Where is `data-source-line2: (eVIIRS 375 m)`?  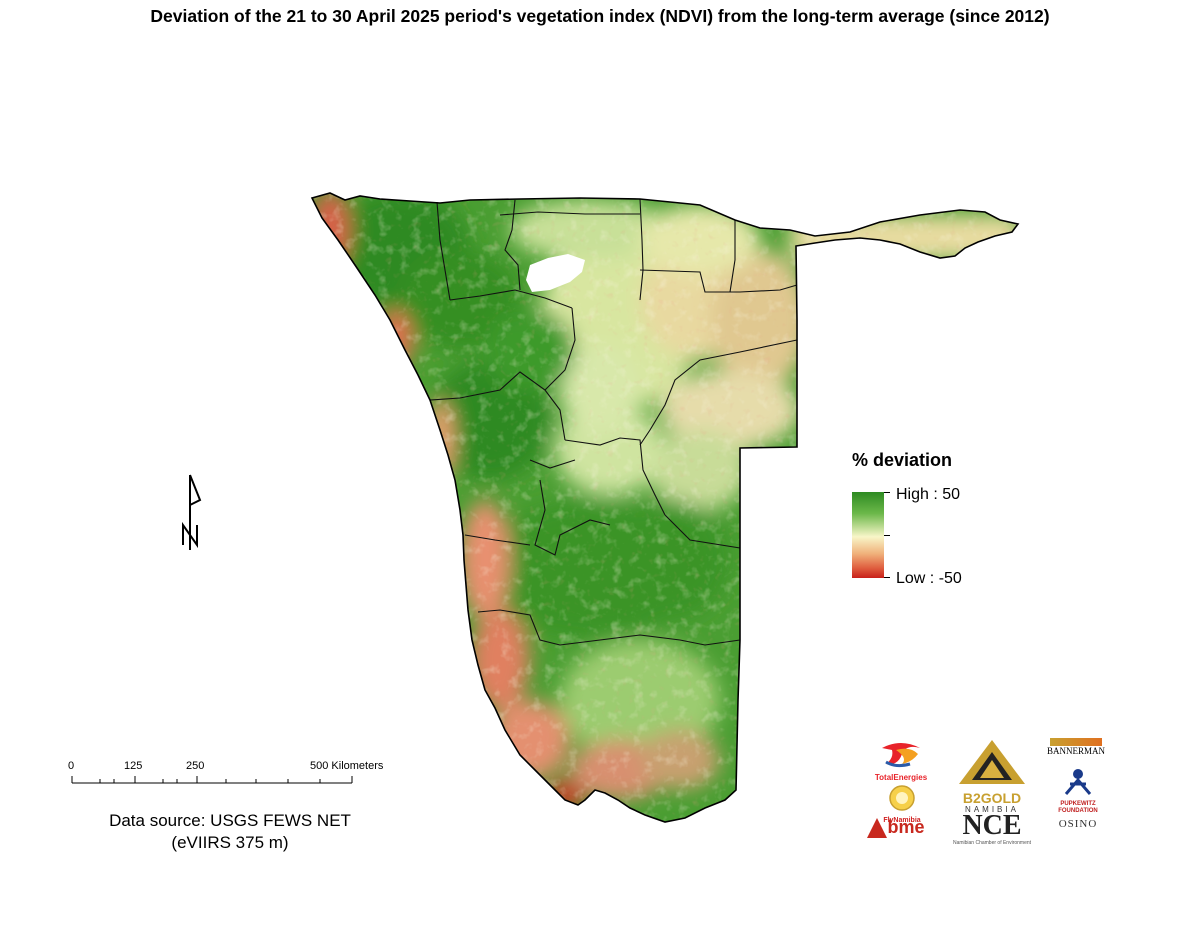
data-source-line2: (eVIIRS 375 m) is located at coordinates (230, 842).